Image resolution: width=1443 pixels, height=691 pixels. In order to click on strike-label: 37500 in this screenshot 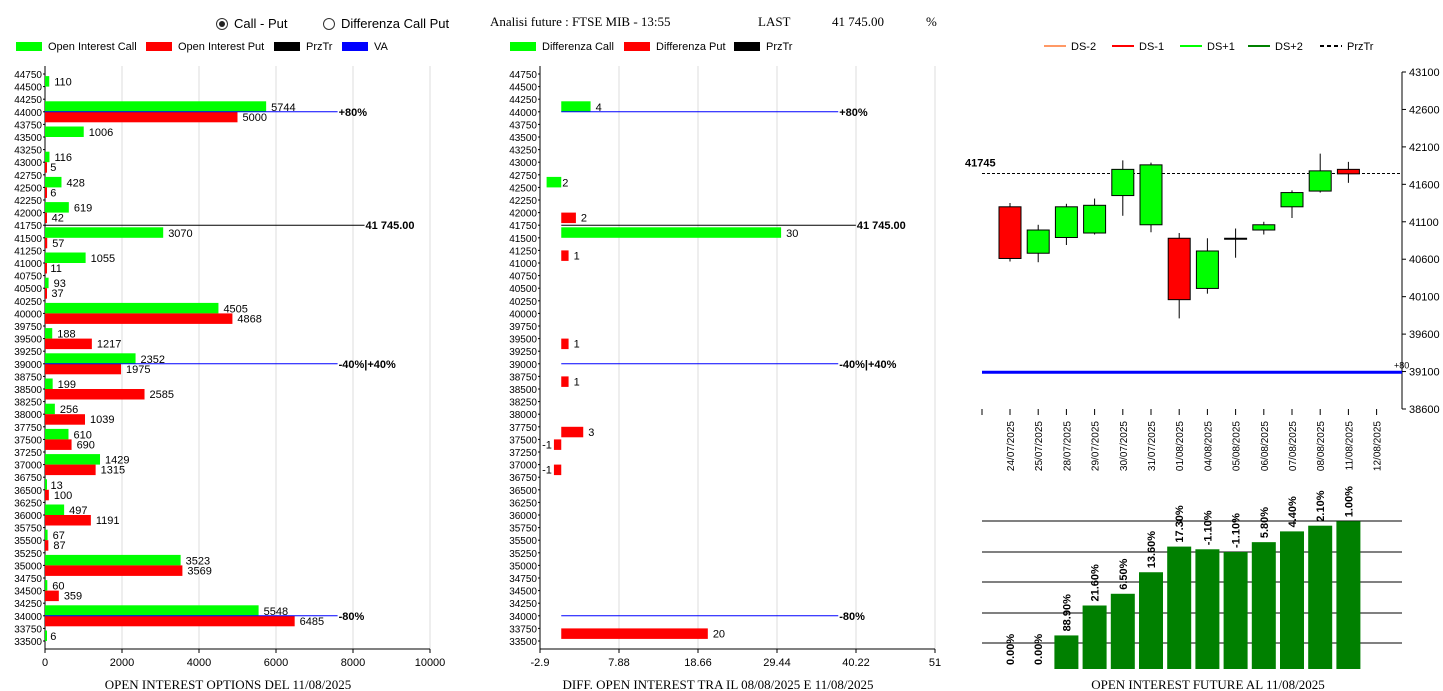, I will do `click(28, 440)`.